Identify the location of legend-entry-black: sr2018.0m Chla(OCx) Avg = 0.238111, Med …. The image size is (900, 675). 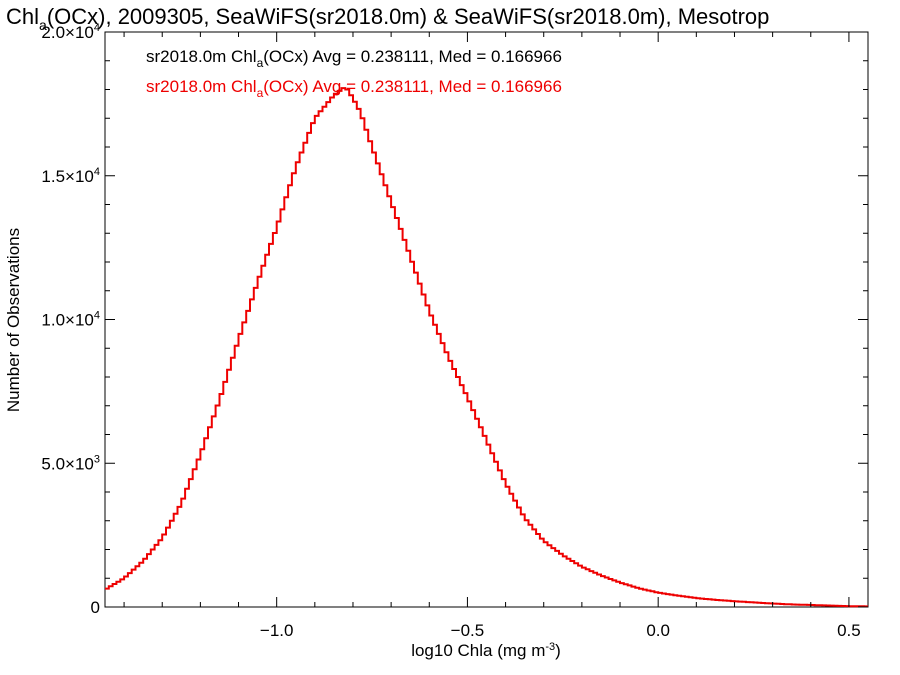
(354, 58).